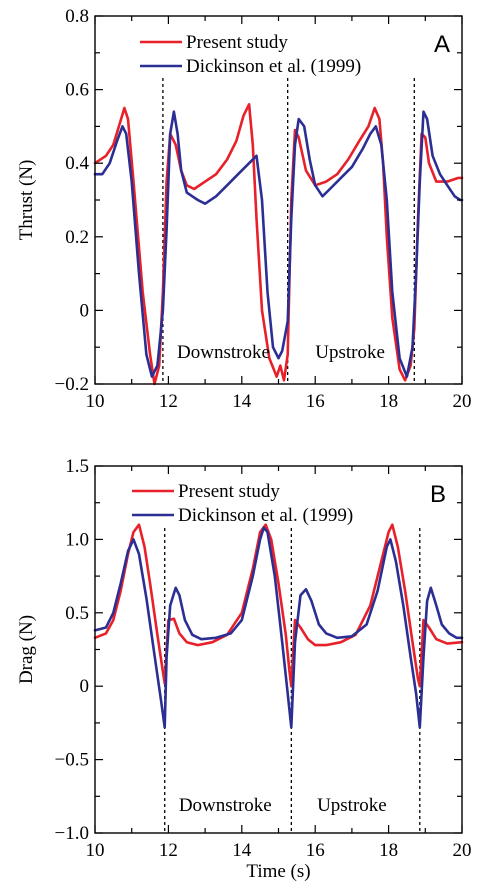  What do you see at coordinates (77, 163) in the screenshot?
I see `y-tick-label-a: 0.4` at bounding box center [77, 163].